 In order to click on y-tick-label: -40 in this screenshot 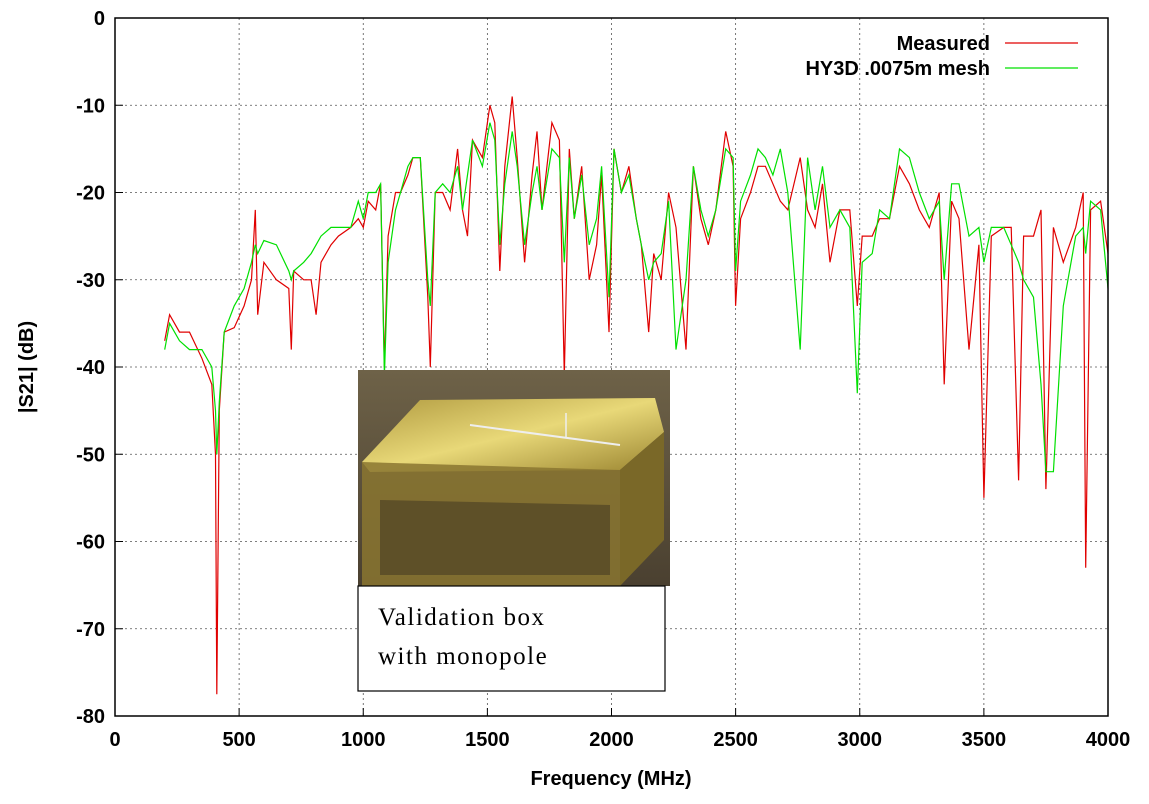, I will do `click(90, 368)`.